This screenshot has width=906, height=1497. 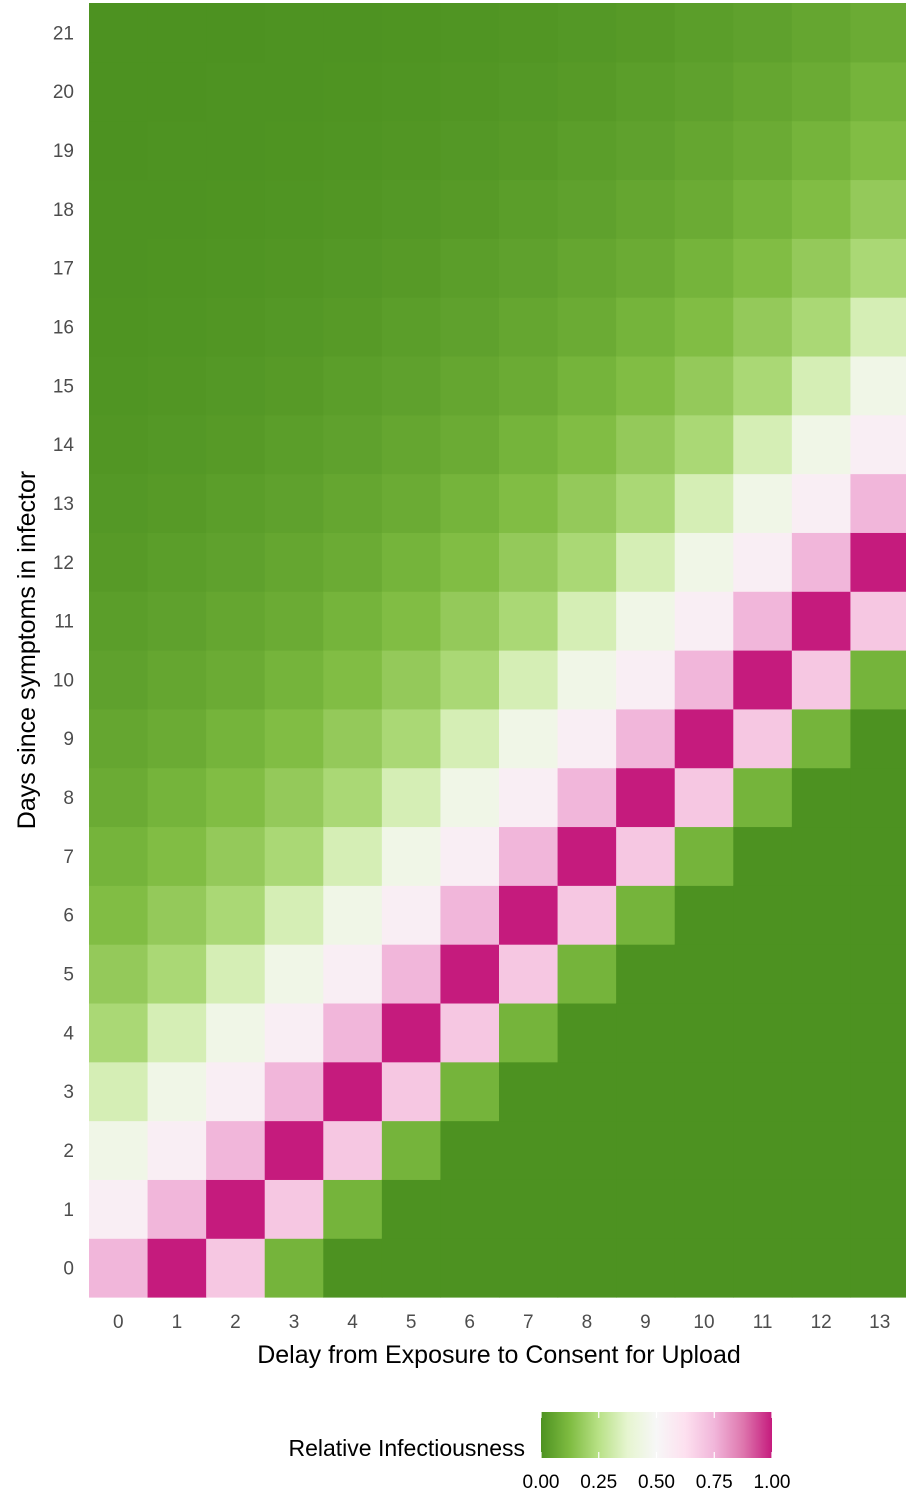 I want to click on x-tick-label: 10, so click(x=703, y=1322).